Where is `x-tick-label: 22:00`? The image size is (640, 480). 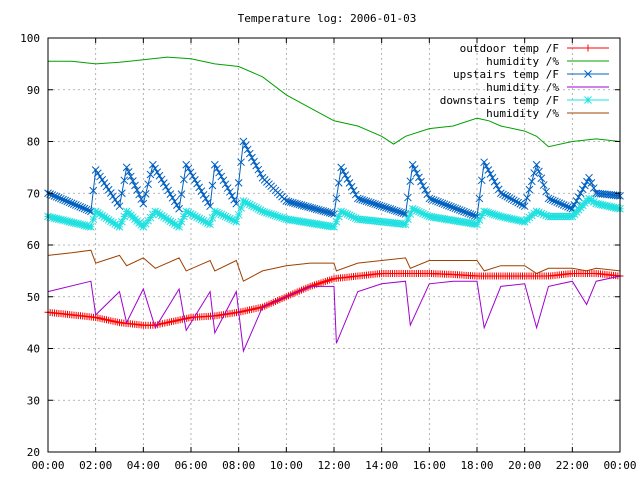 x-tick-label: 22:00 is located at coordinates (572, 465).